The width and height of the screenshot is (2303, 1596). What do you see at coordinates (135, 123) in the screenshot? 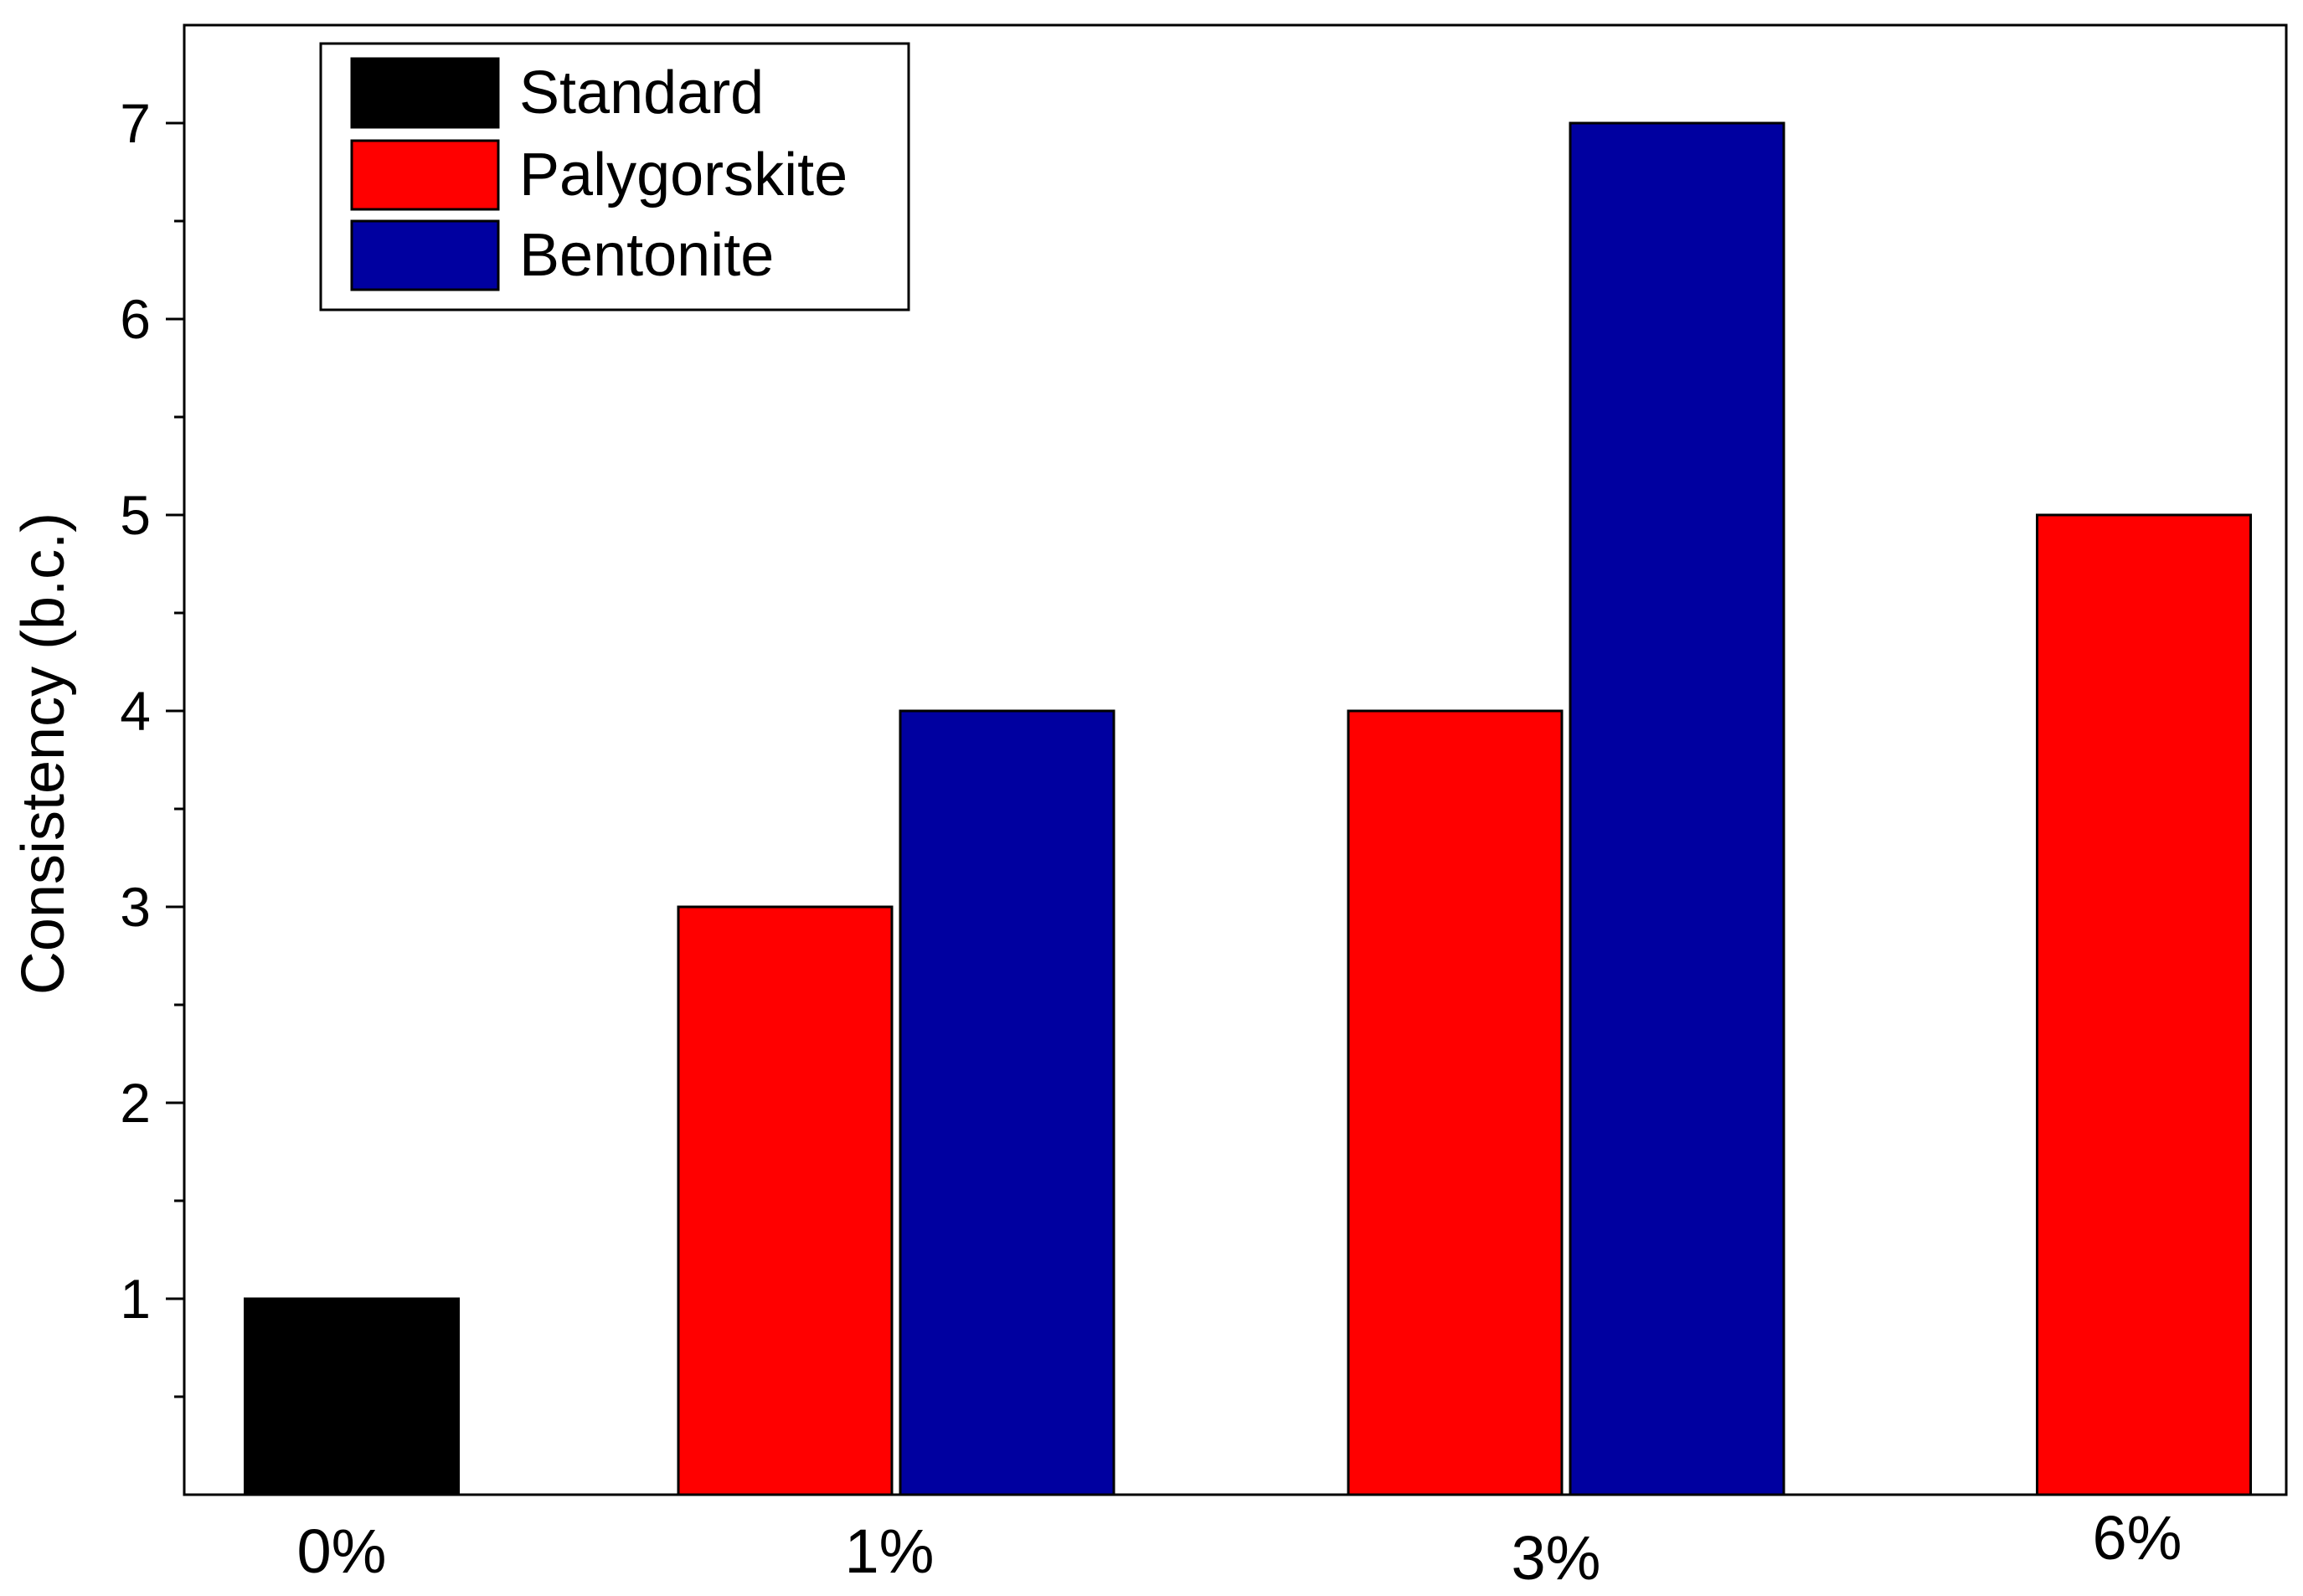
I see `y-tick-label: 7` at bounding box center [135, 123].